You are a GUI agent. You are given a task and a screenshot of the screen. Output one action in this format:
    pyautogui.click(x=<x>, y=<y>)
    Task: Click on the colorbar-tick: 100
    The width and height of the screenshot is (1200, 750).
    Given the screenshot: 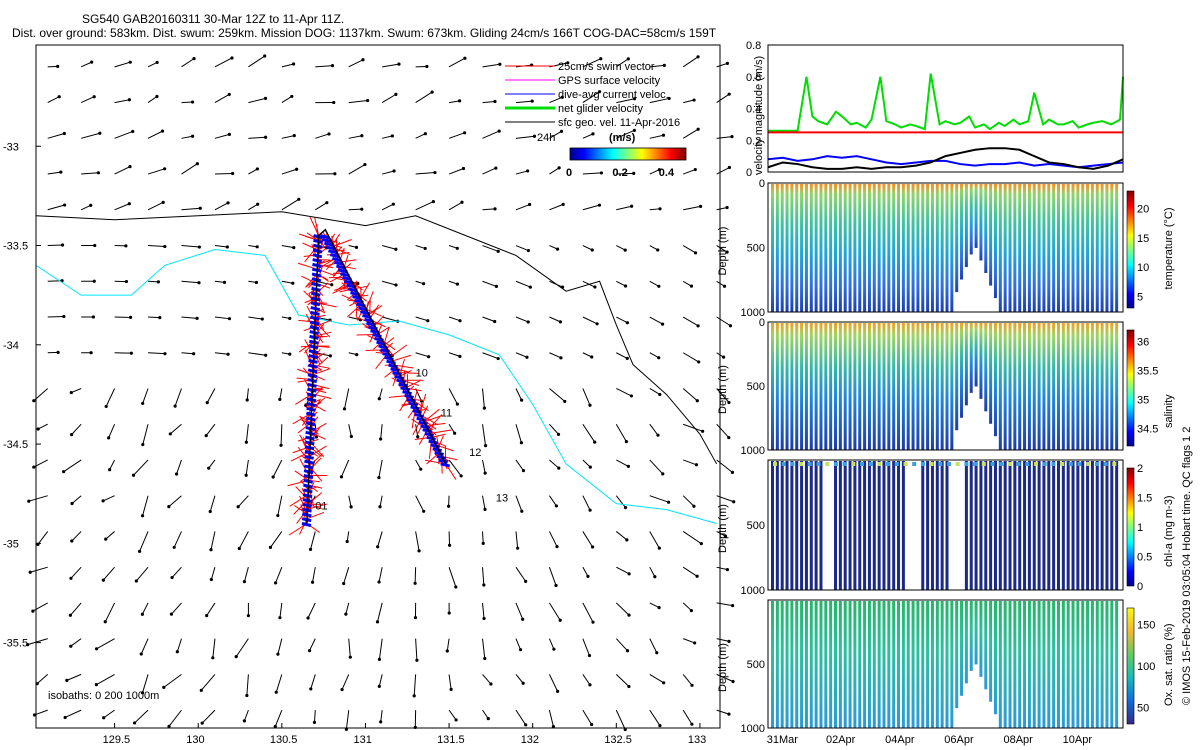 What is the action you would take?
    pyautogui.click(x=1146, y=667)
    